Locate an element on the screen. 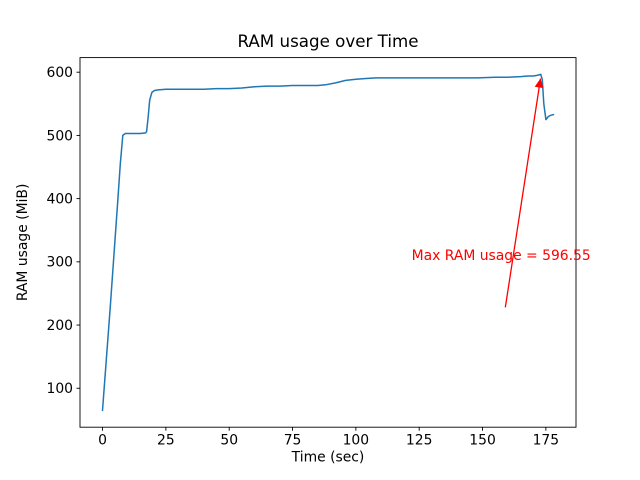  y-axis-label: RAM usage (MiB) is located at coordinates (23, 243).